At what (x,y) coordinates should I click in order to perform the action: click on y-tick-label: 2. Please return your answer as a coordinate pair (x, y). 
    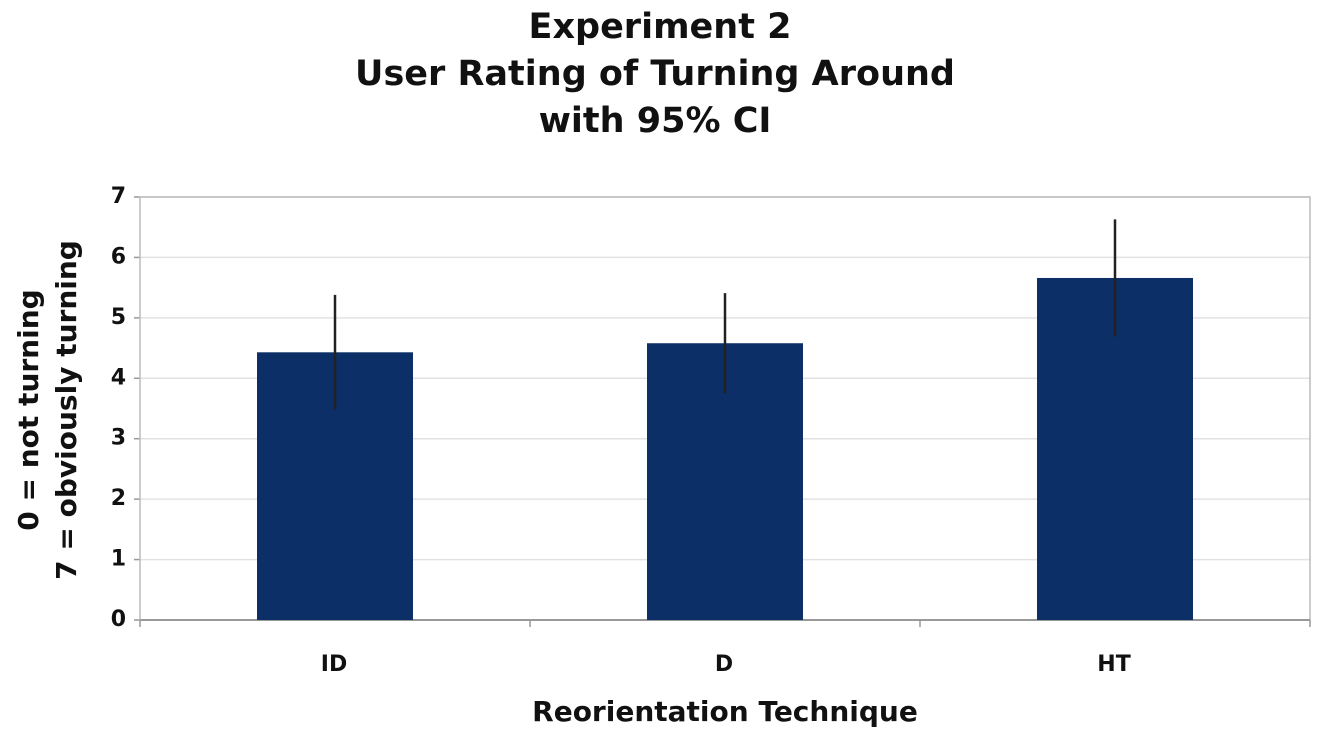
    Looking at the image, I should click on (118, 498).